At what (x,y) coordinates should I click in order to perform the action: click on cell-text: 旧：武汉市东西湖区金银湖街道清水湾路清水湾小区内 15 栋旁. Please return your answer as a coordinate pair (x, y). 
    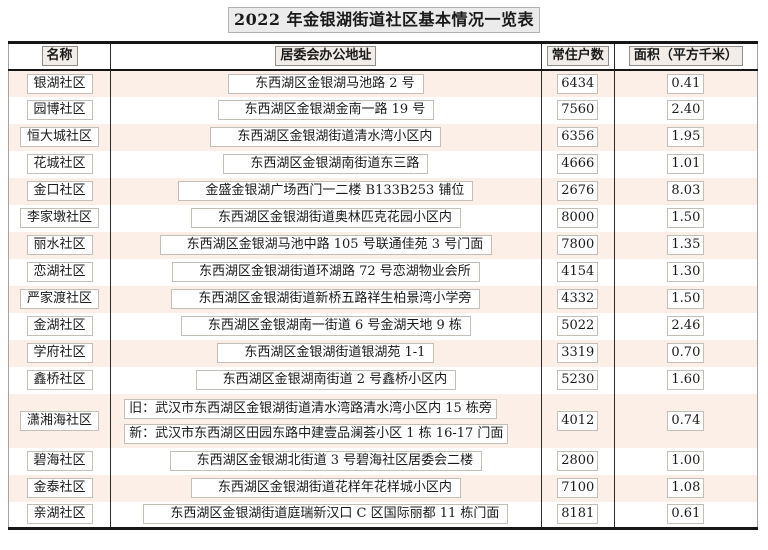
    Looking at the image, I should click on (310, 408).